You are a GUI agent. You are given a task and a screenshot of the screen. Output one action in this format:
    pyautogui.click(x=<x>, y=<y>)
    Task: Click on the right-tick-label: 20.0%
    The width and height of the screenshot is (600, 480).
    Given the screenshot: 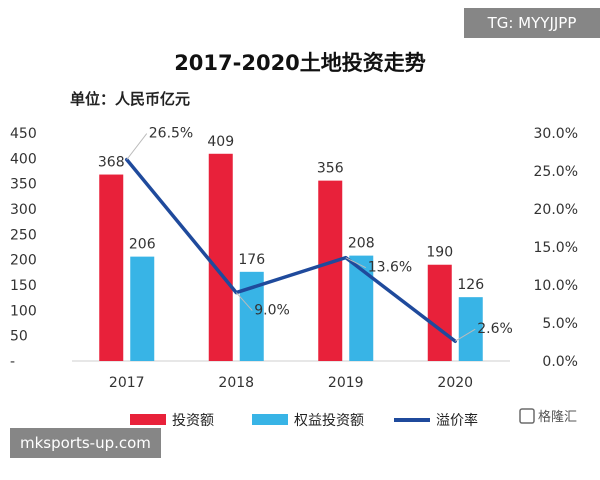 What is the action you would take?
    pyautogui.click(x=556, y=210)
    